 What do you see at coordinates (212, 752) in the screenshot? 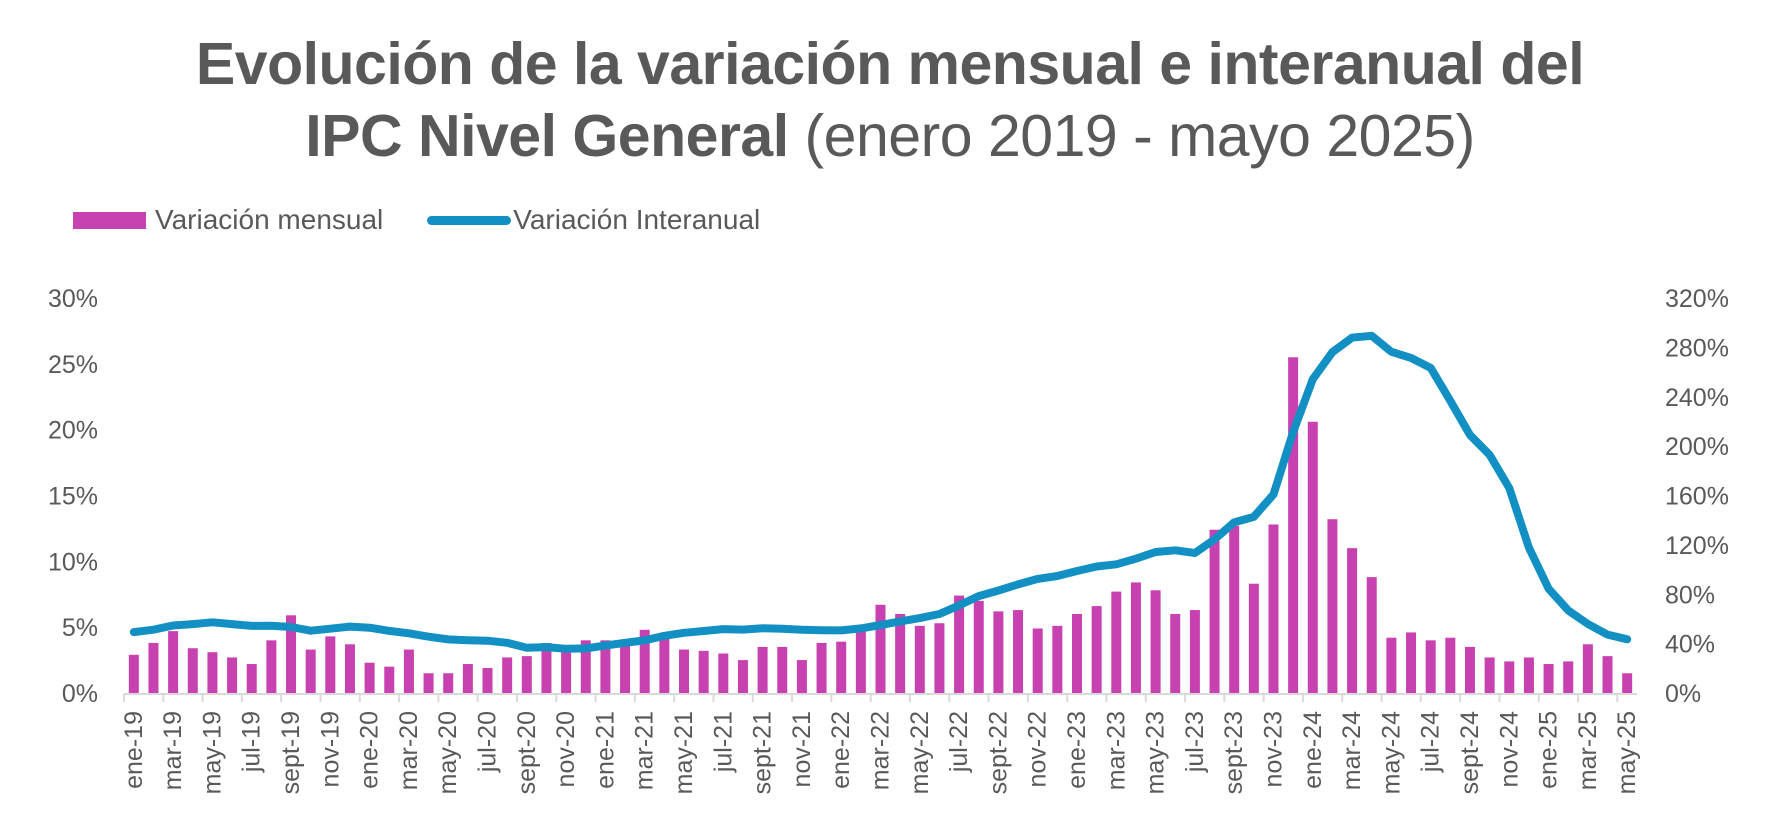
I see `x-tick-label: may-19` at bounding box center [212, 752].